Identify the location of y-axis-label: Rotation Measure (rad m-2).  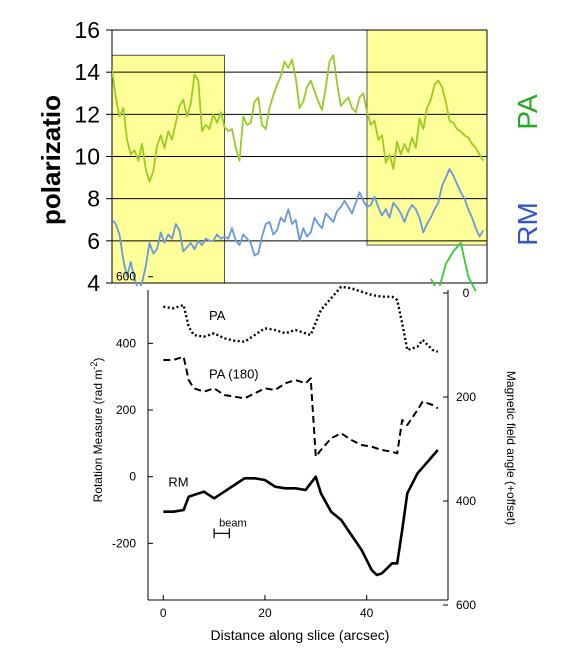
(97, 430).